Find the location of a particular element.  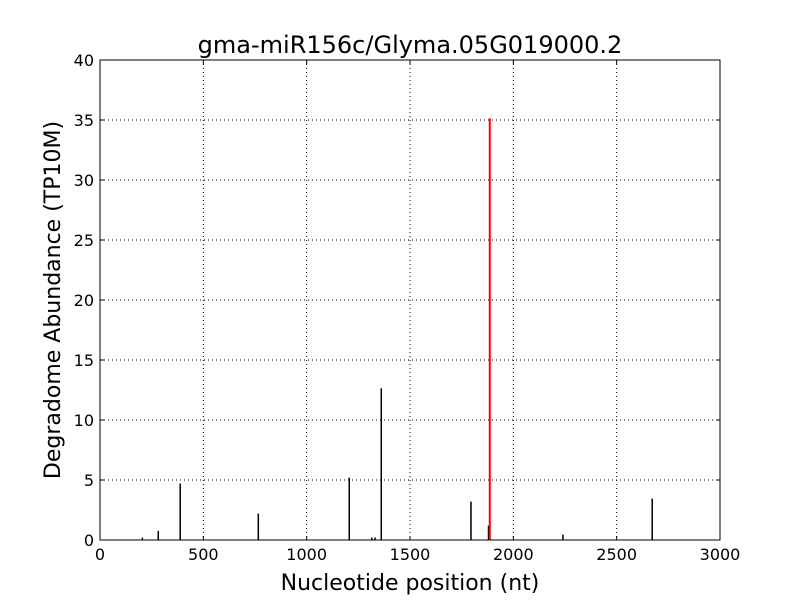

x-tick-label: 1500 is located at coordinates (410, 554).